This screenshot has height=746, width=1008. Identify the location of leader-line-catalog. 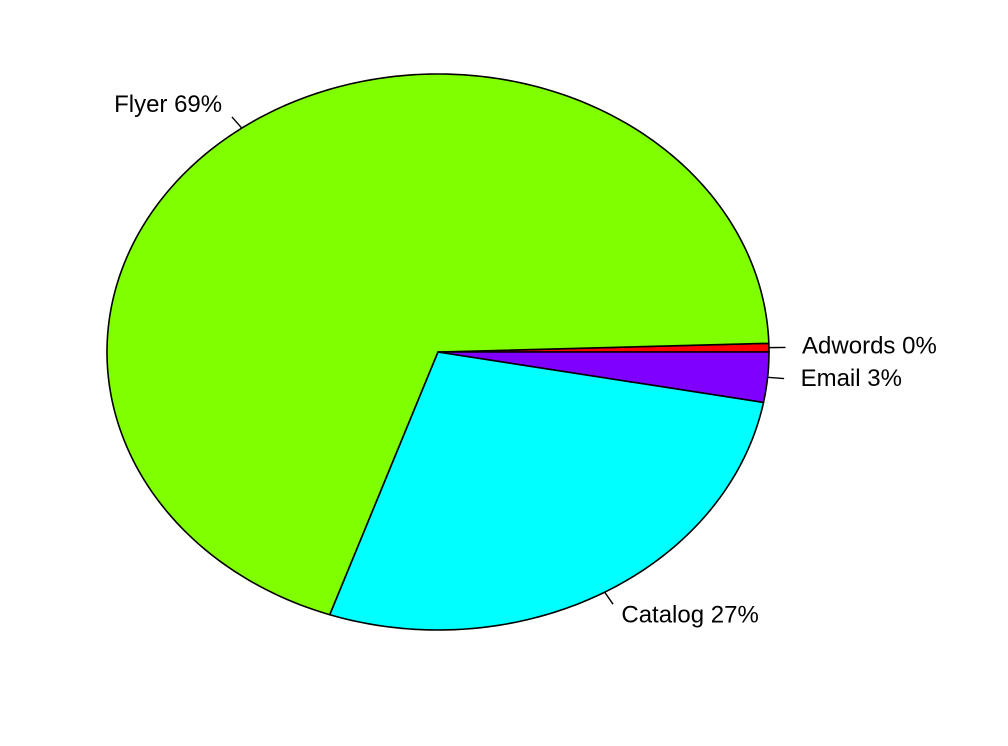
(609, 598).